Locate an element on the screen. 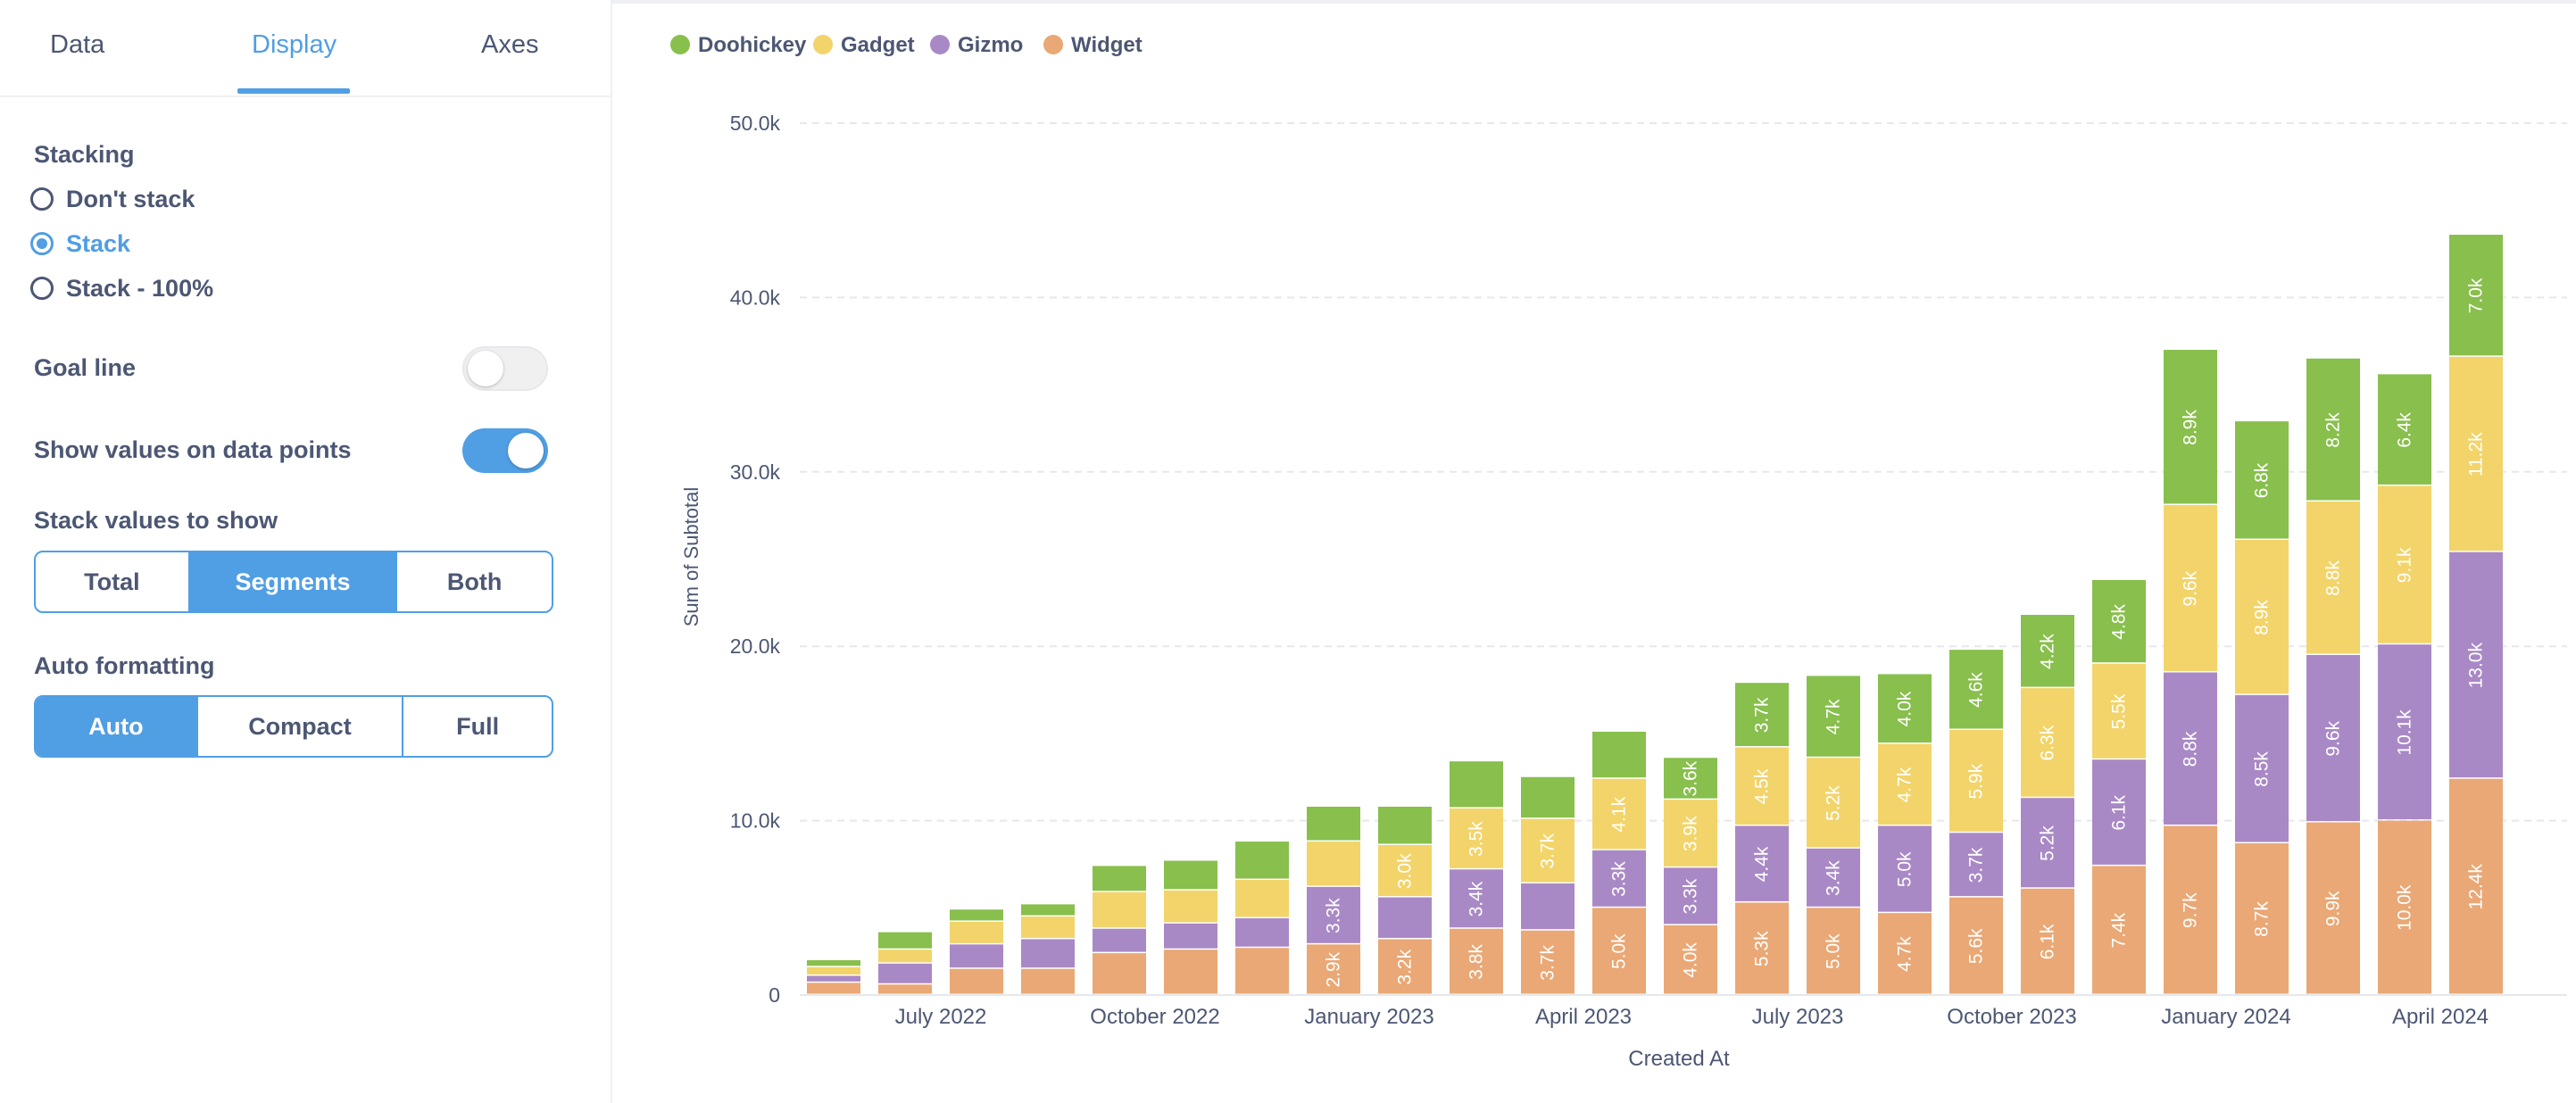  legend-label-doohickey: Doohickey is located at coordinates (753, 45).